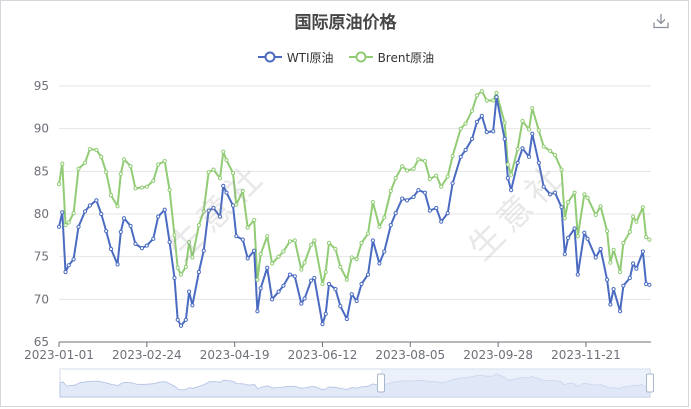 This screenshot has width=691, height=409. Describe the element at coordinates (59, 355) in the screenshot. I see `x-tick-label: 2023-01-01` at that location.